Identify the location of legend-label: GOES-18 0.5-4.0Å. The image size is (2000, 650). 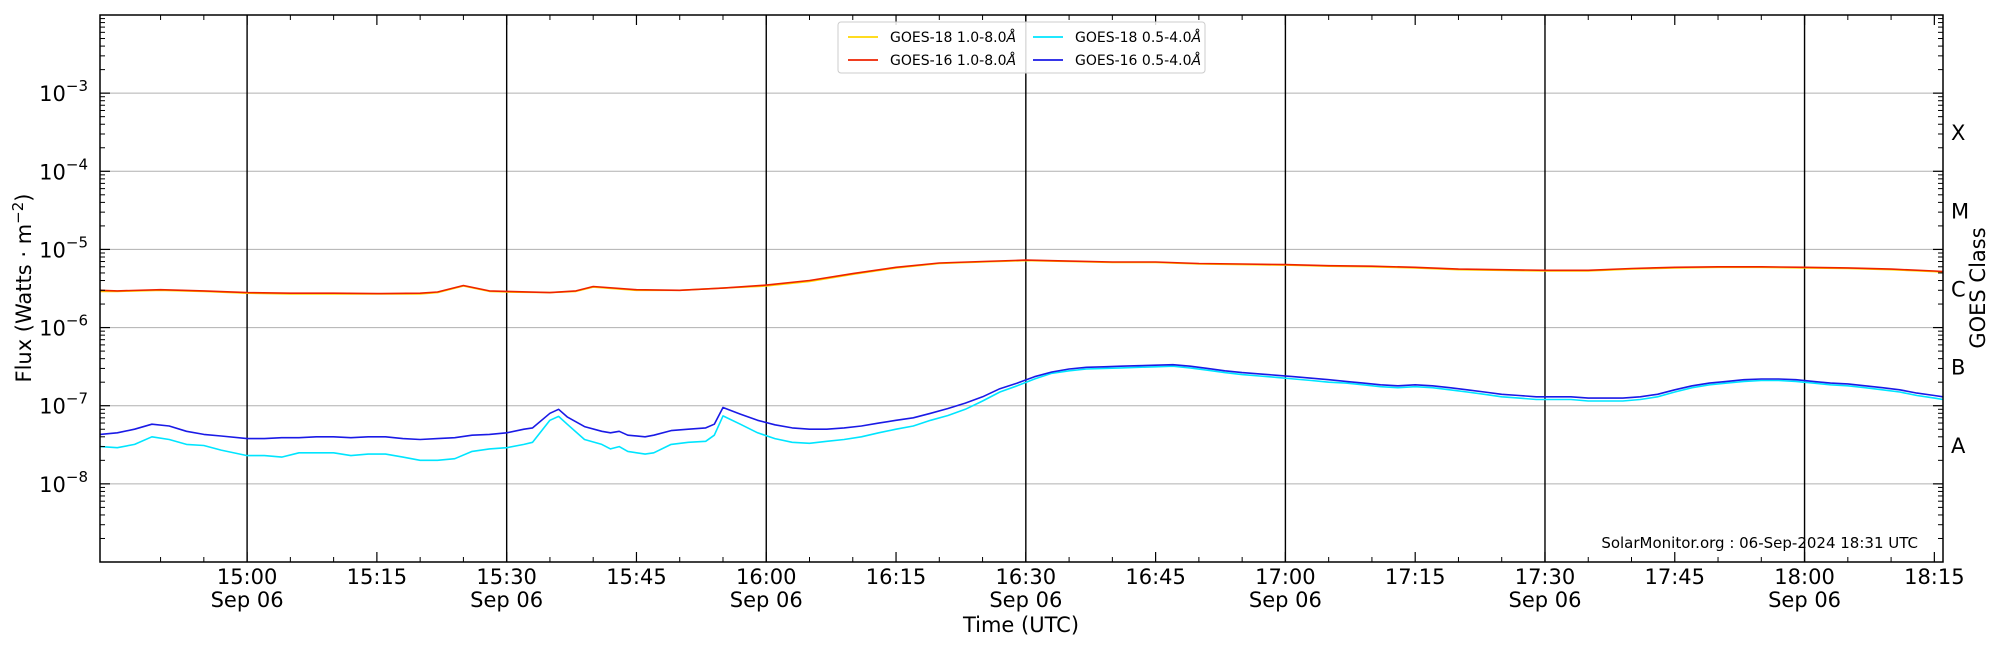
(1138, 37).